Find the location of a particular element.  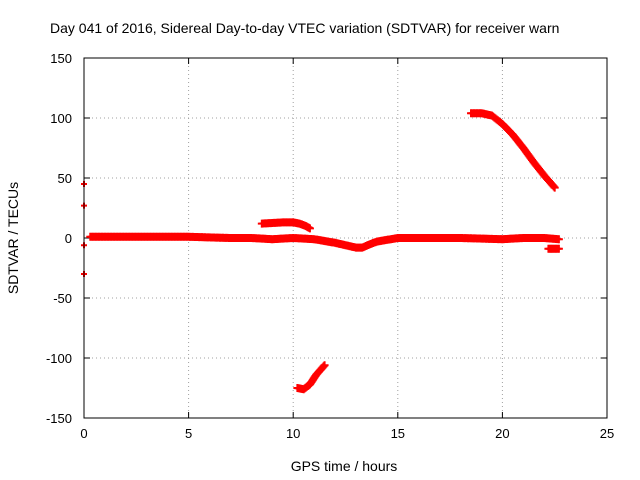

x-tick-label: 15 is located at coordinates (398, 433).